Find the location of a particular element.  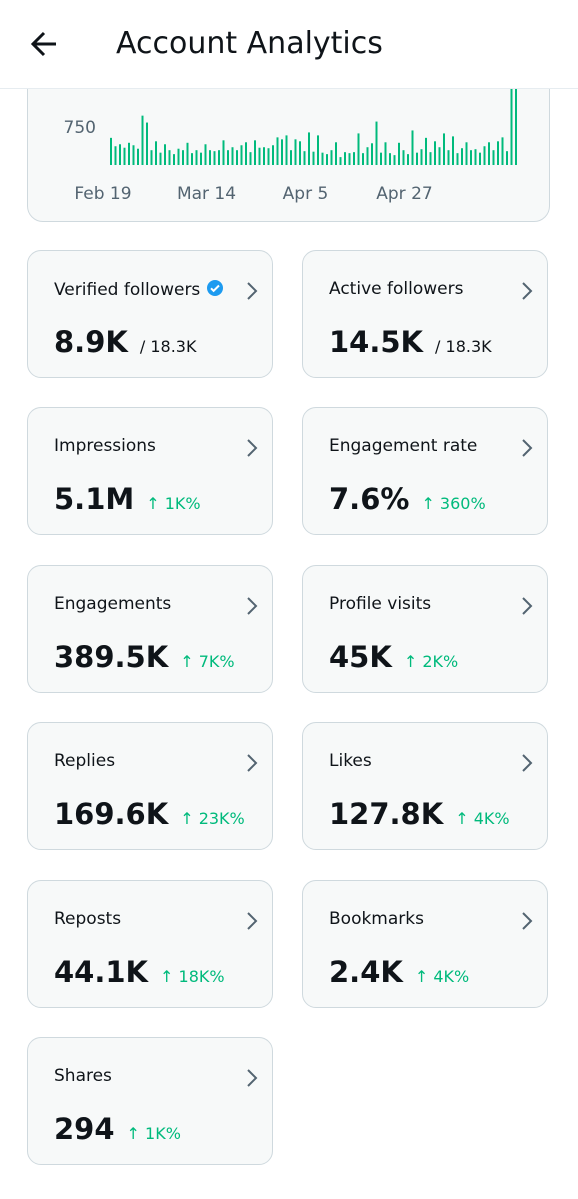

metric-label: Bookmarks is located at coordinates (376, 919).